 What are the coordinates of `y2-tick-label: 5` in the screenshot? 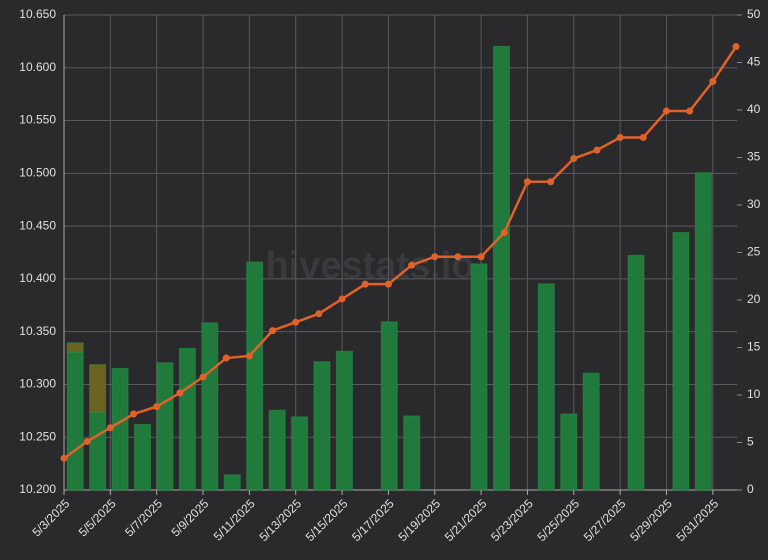 It's located at (750, 442).